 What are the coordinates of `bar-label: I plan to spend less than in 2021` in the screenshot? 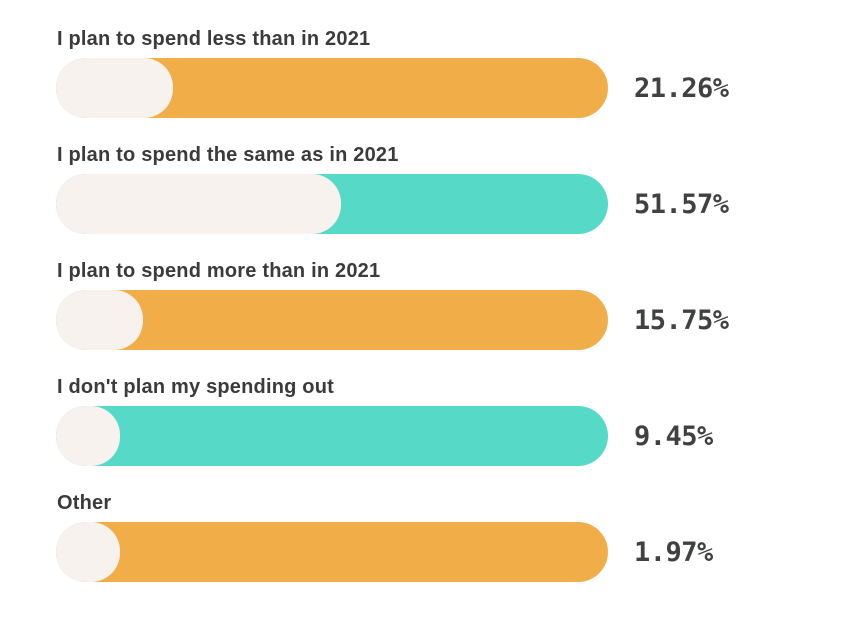 It's located at (214, 39).